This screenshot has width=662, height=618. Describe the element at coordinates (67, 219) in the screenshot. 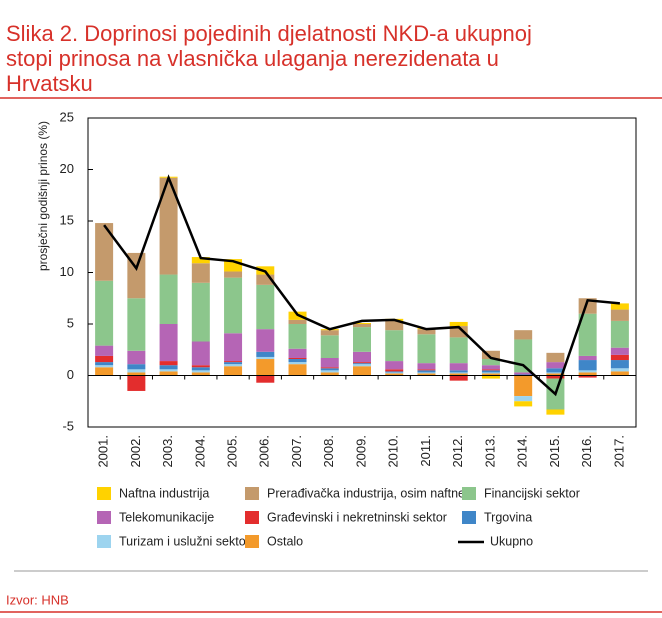

I see `y-tick-label: 15` at that location.